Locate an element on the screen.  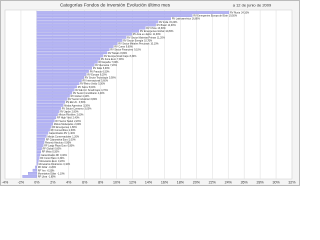
category-label: RV Europa Small Caps is located at coordinates (116, 55).